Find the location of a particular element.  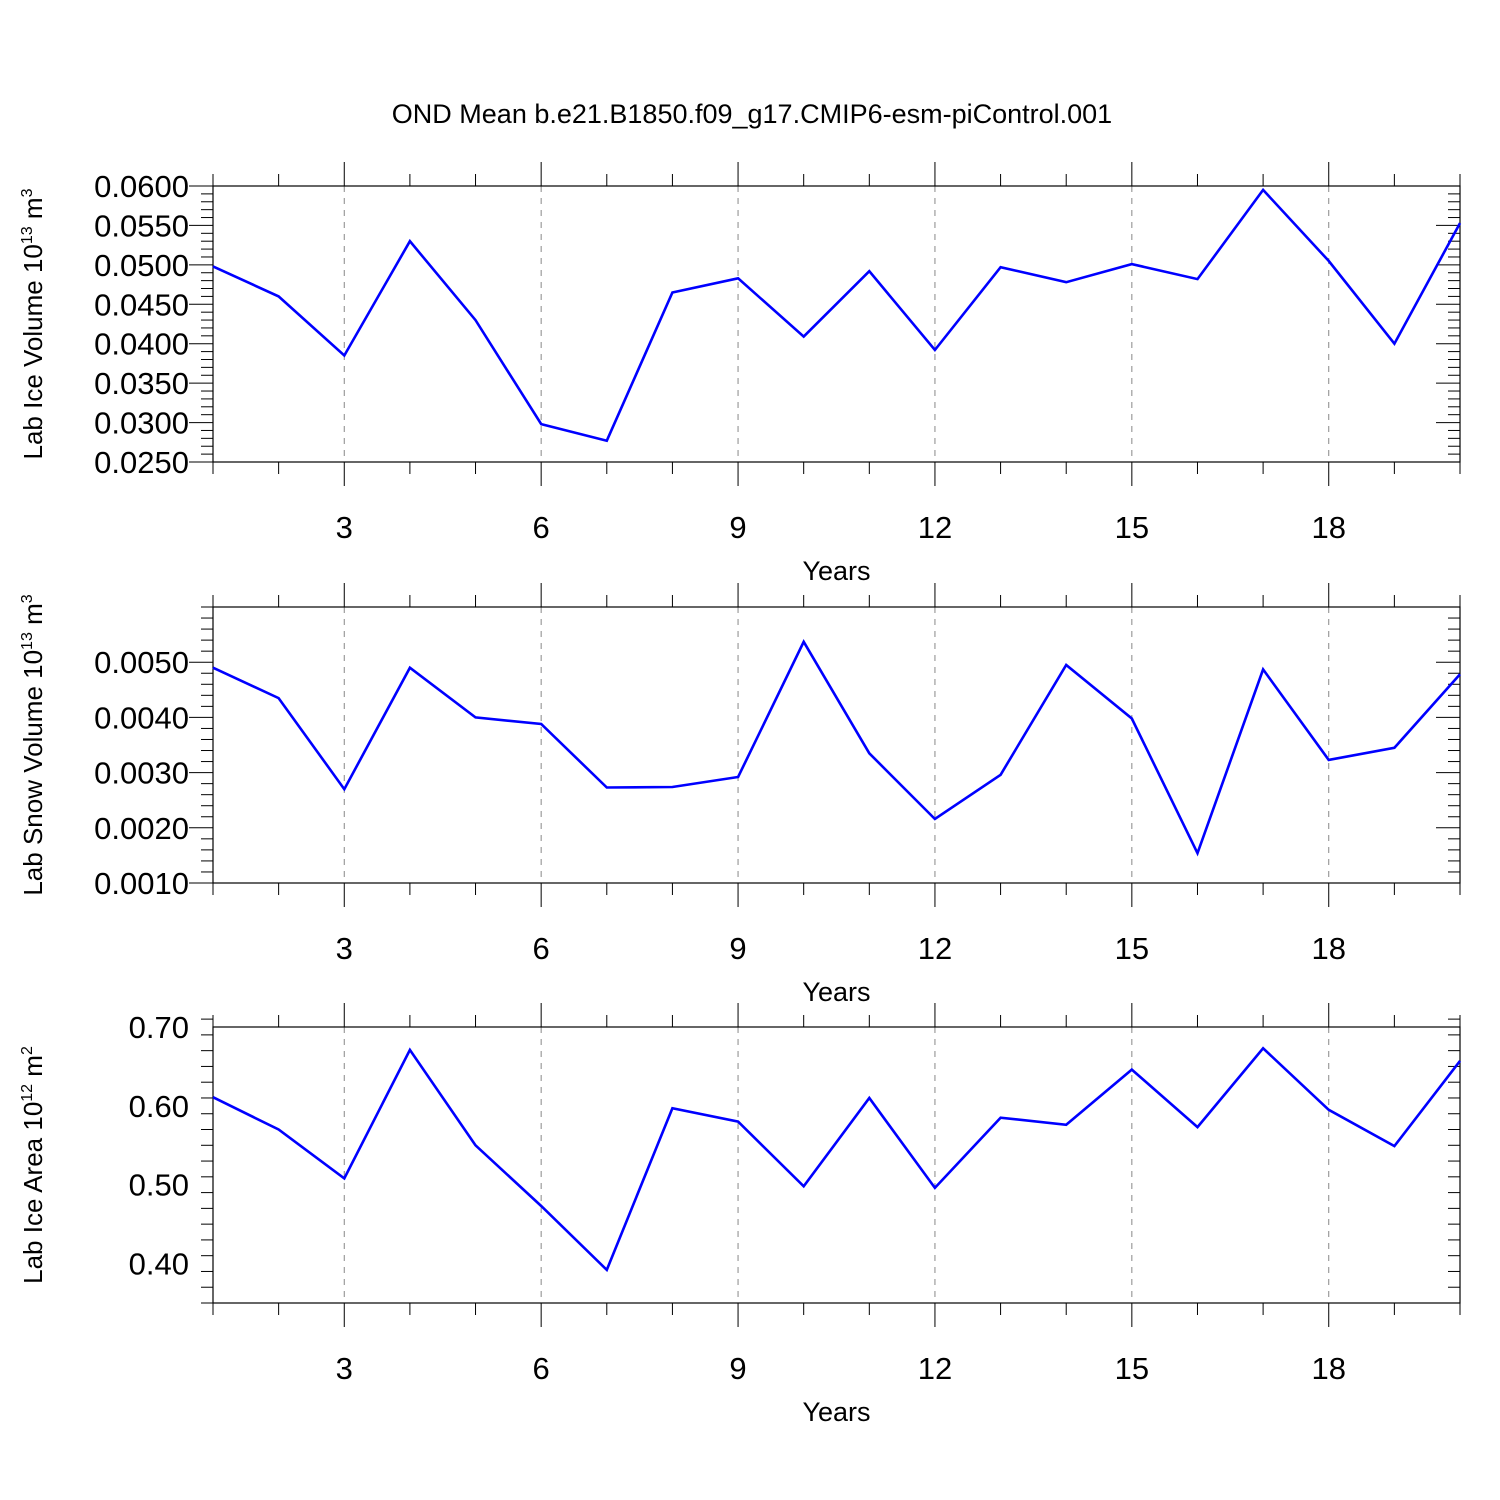

panel-1-ytick-label: 0.0050 is located at coordinates (141, 662).